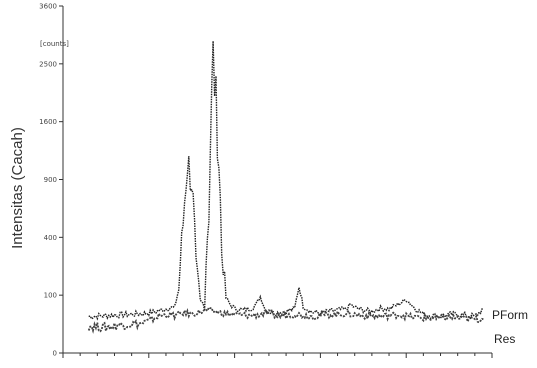 This screenshot has height=368, width=537. I want to click on y-axis-unit: [counts], so click(54, 44).